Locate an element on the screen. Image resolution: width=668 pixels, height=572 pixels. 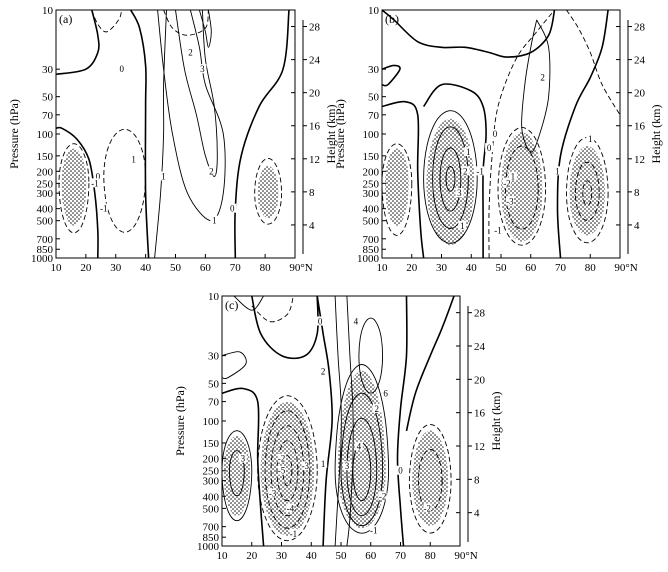
x-tick-label: 30 is located at coordinates (282, 556).